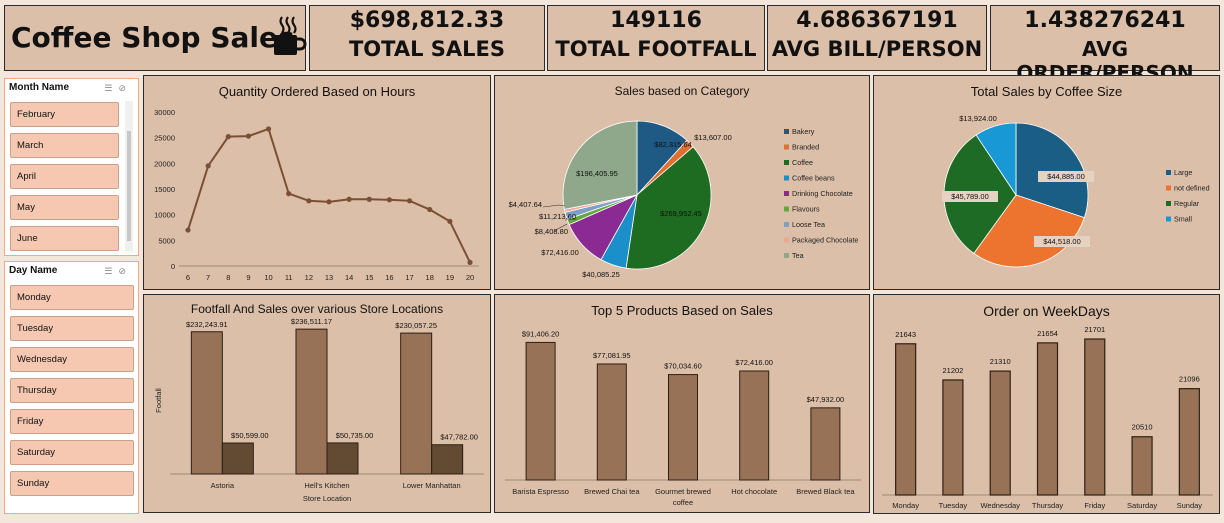 This screenshot has width=1224, height=523. I want to click on legend-label: Flavours, so click(806, 209).